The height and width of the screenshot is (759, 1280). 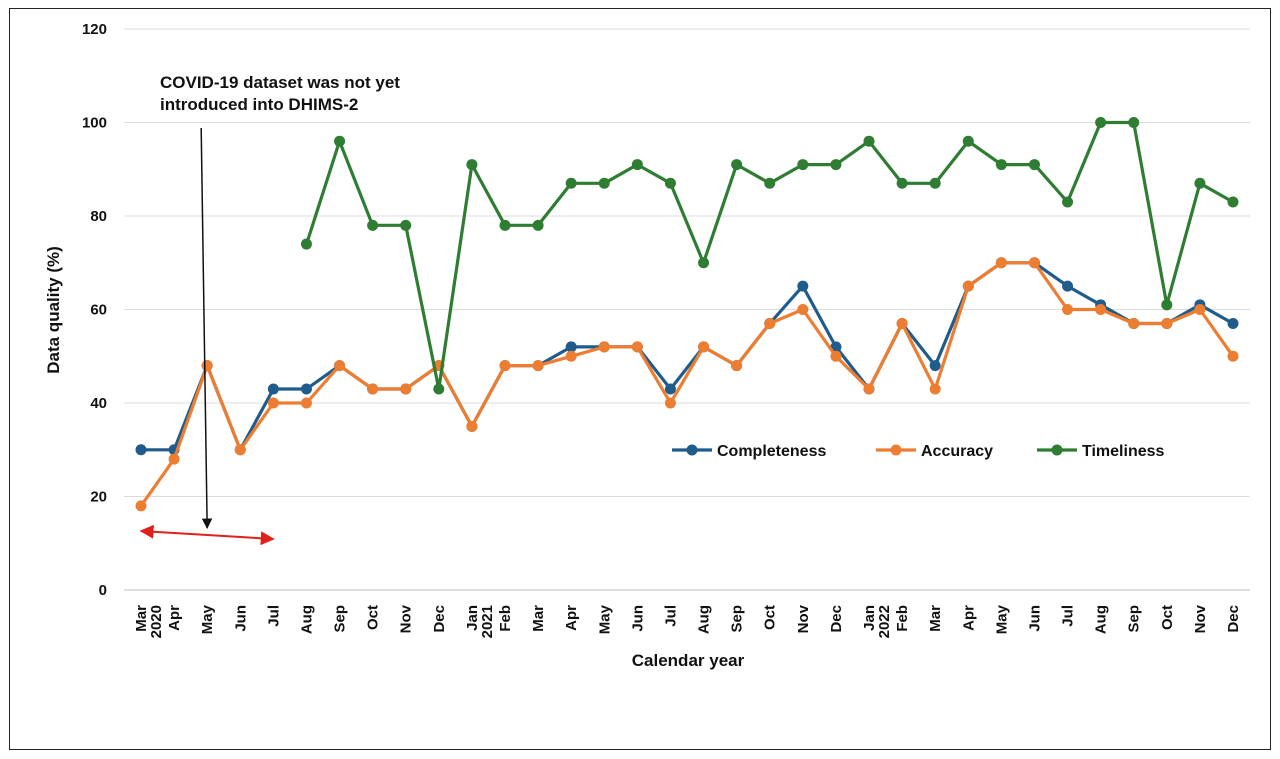 I want to click on y-tick-label: 80, so click(x=98, y=216).